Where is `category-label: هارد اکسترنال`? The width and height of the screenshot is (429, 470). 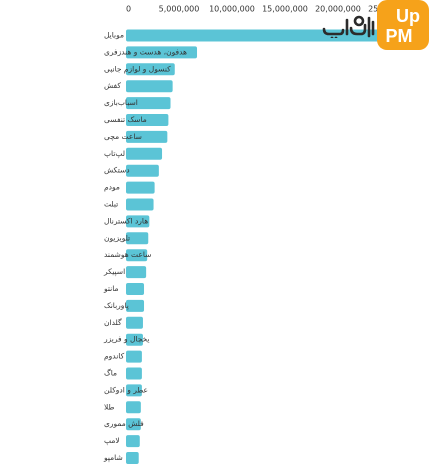 category-label: هارد اکسترنال is located at coordinates (126, 220).